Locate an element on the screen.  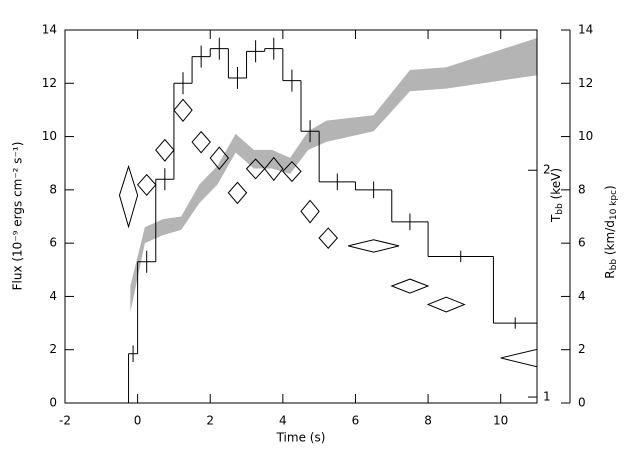
y-tick-label: 4 is located at coordinates (53, 296).